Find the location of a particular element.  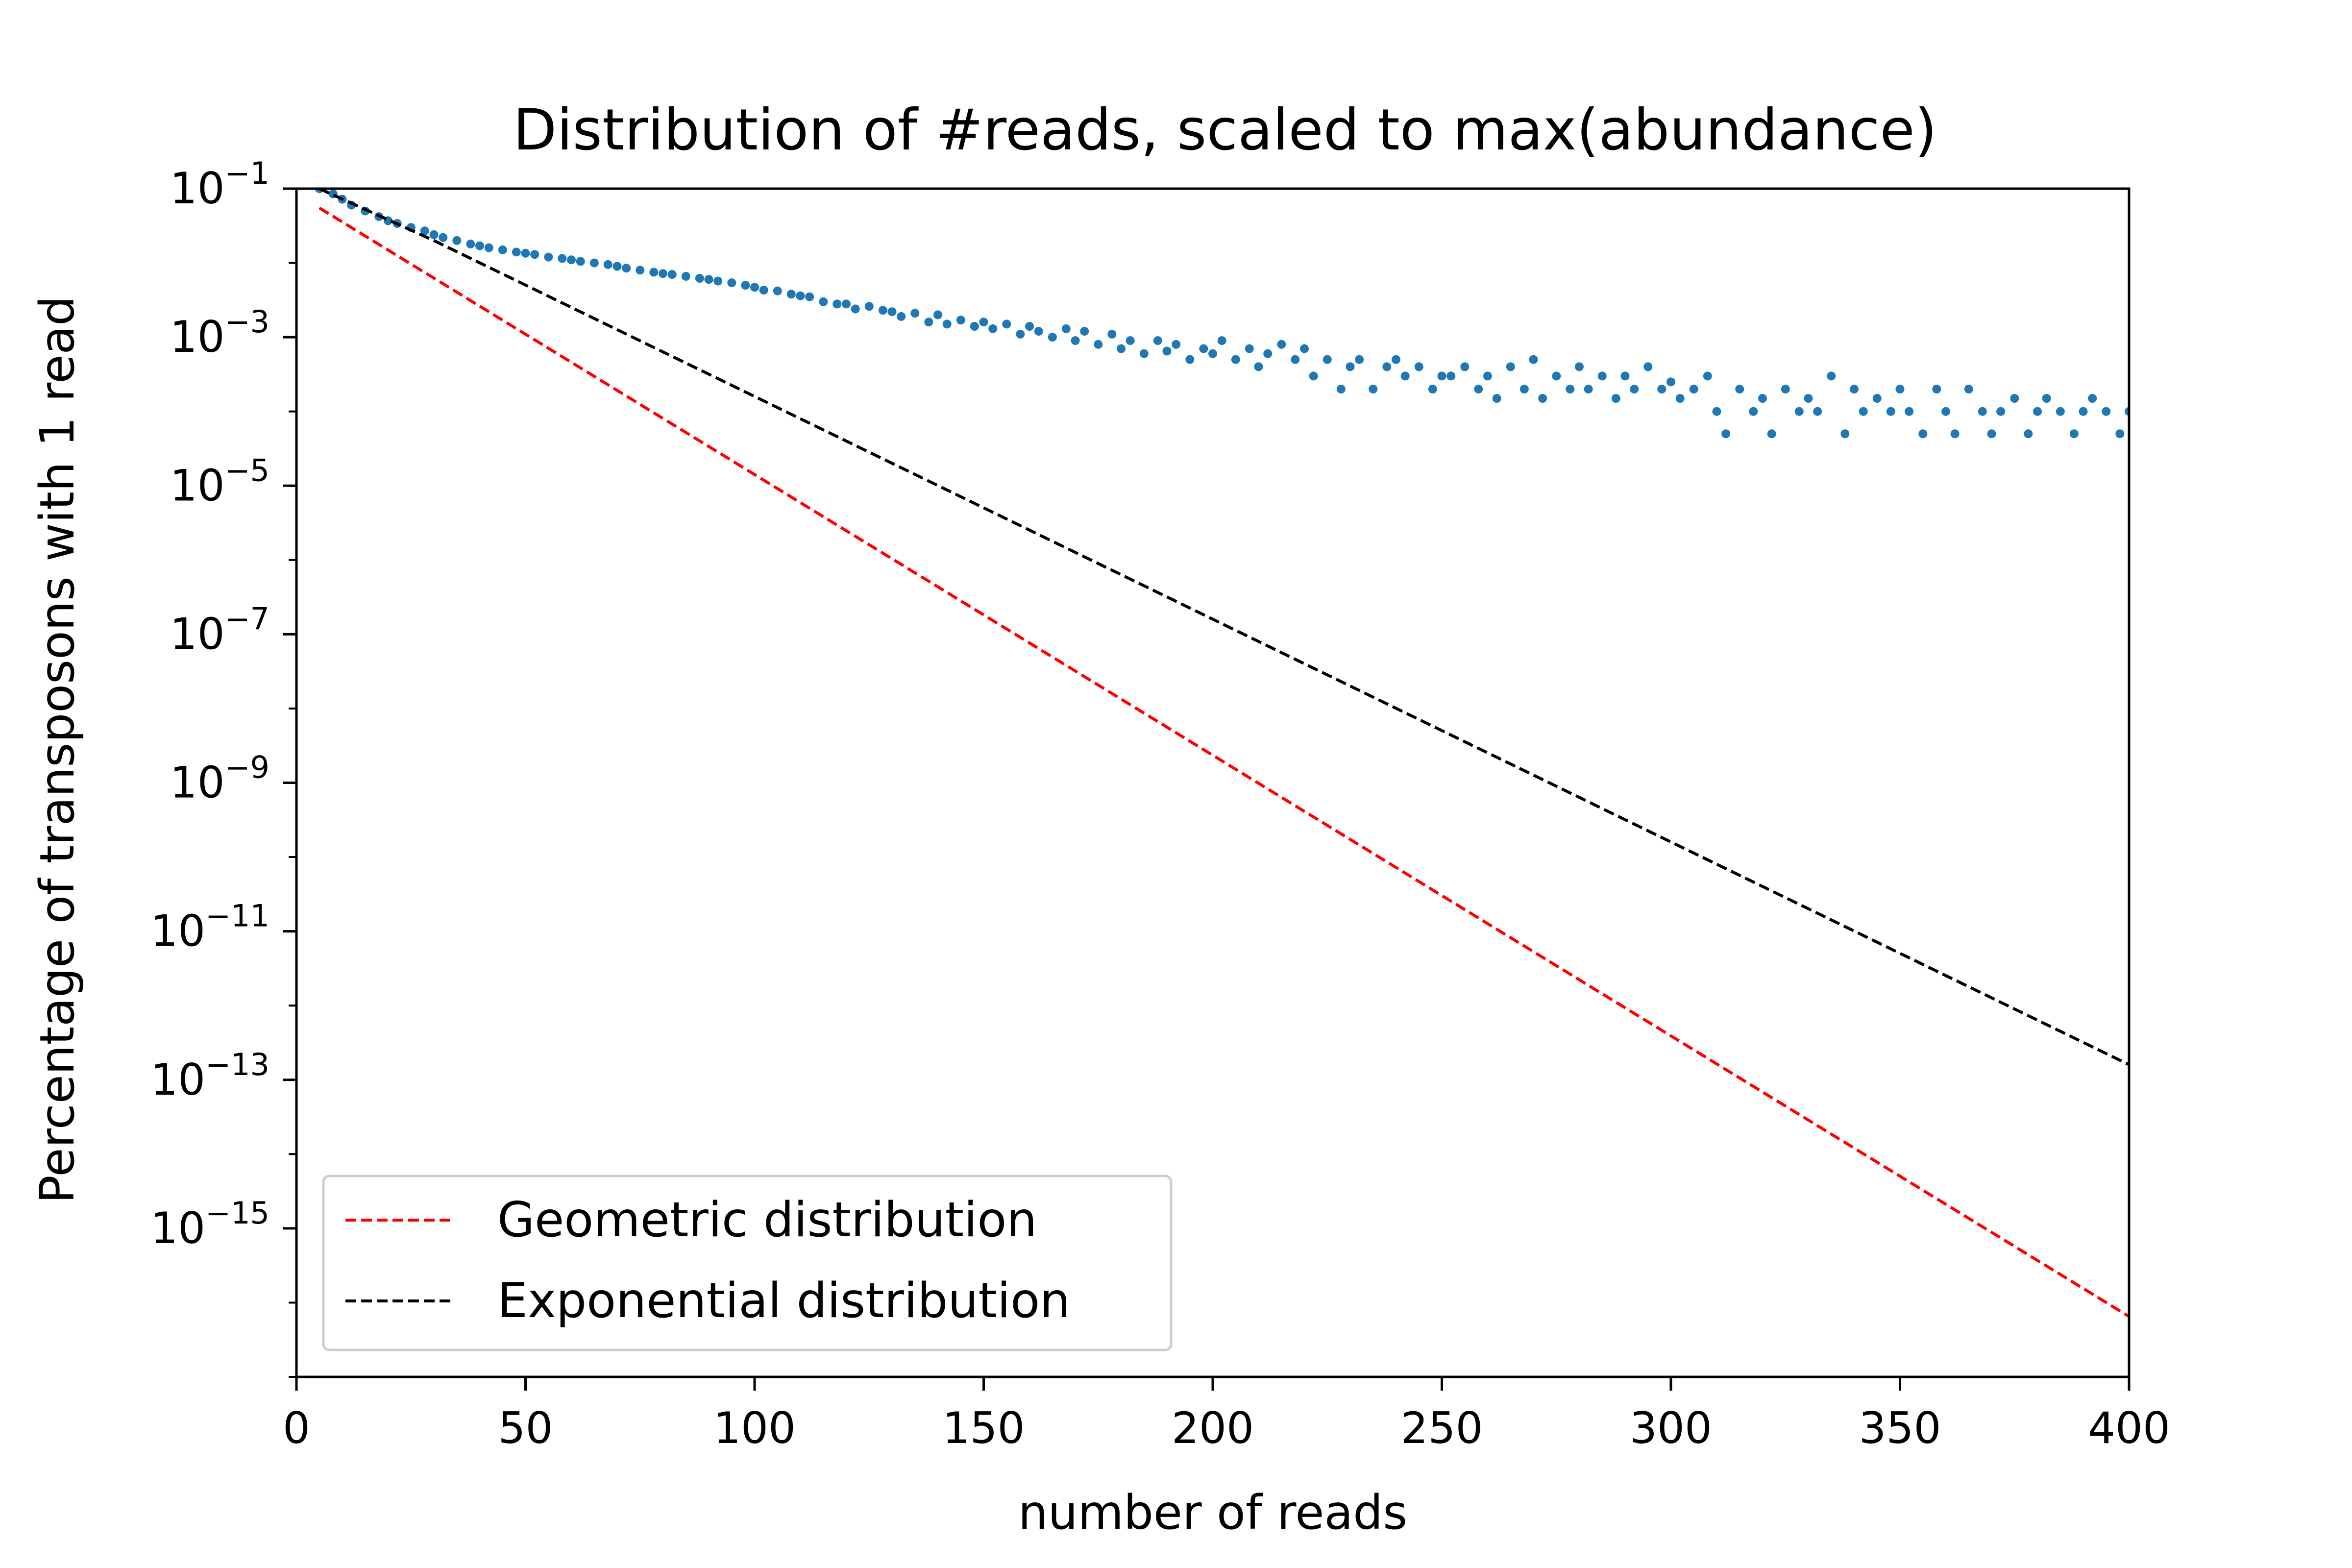

x-tick-label: 300 is located at coordinates (1671, 1428).